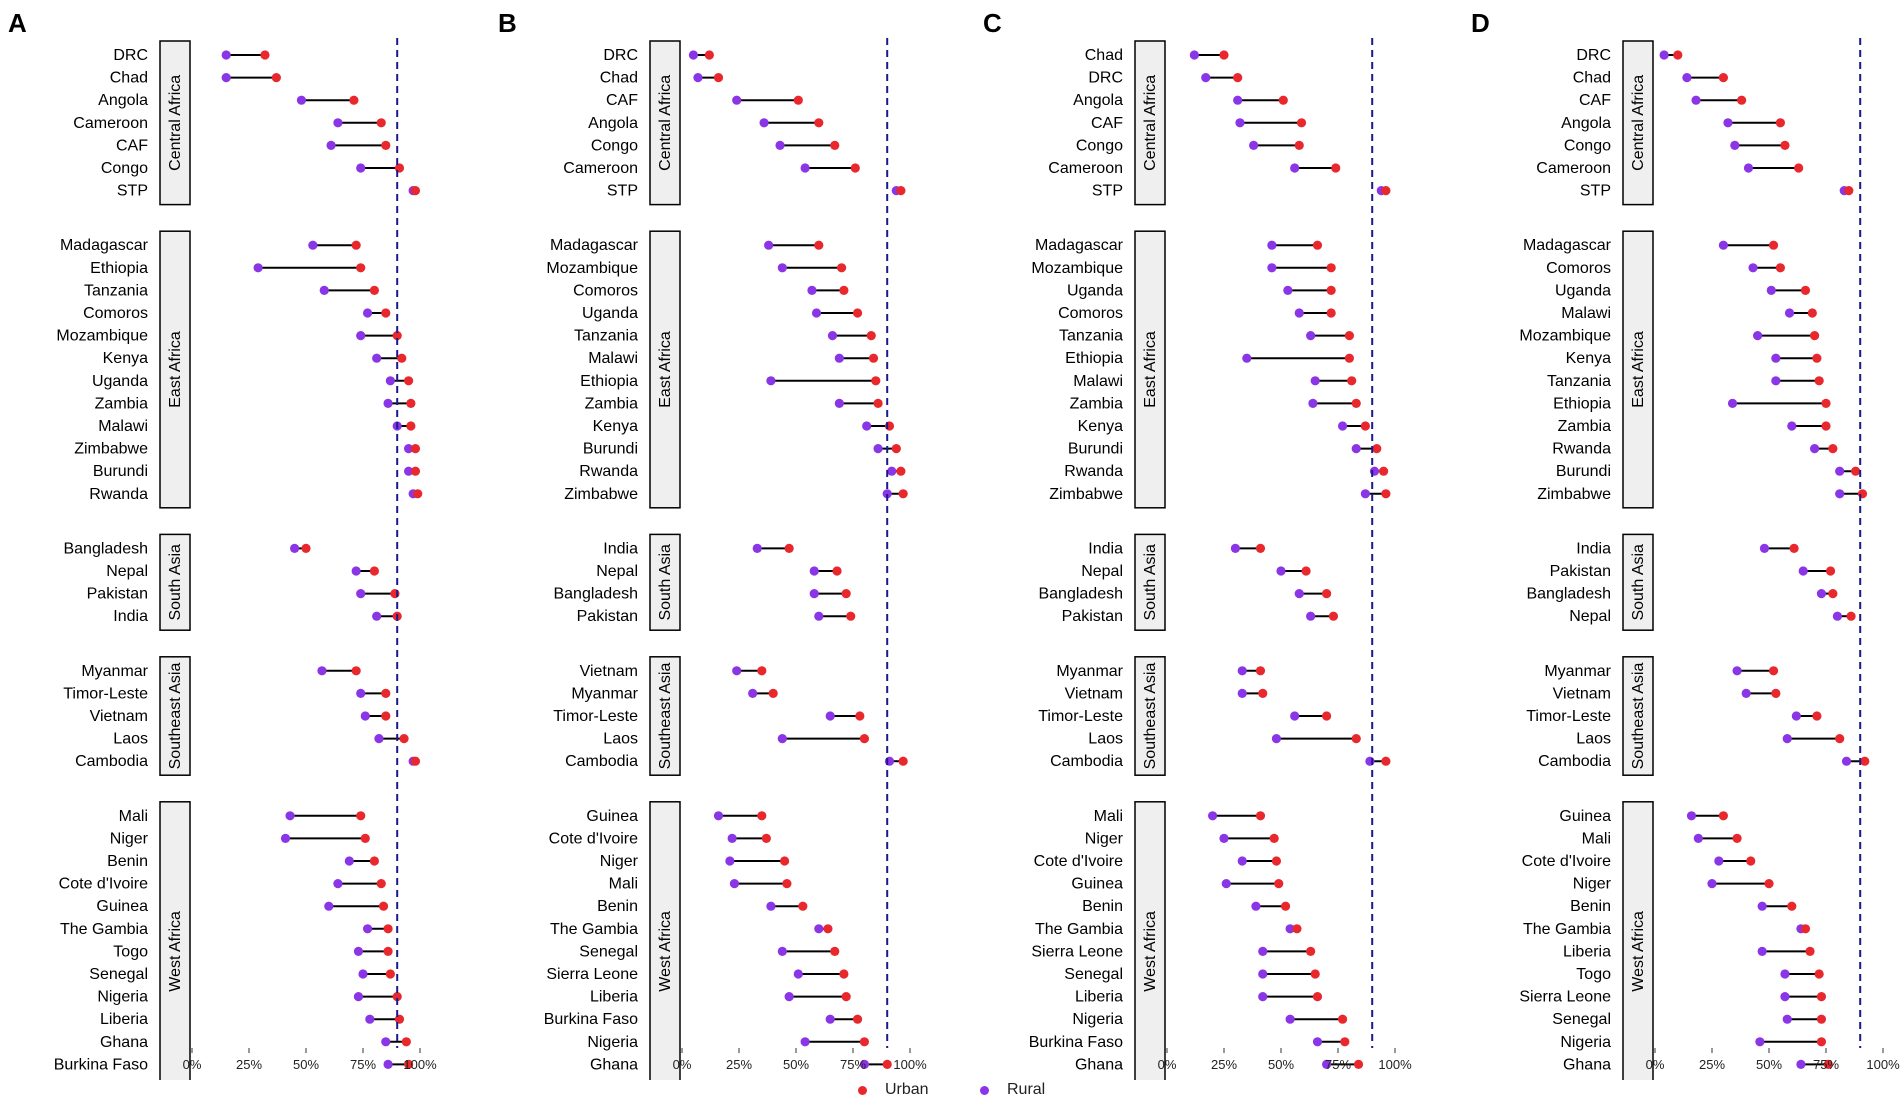 The height and width of the screenshot is (1106, 1902). Describe the element at coordinates (1638, 582) in the screenshot. I see `region-label: South Asia` at that location.